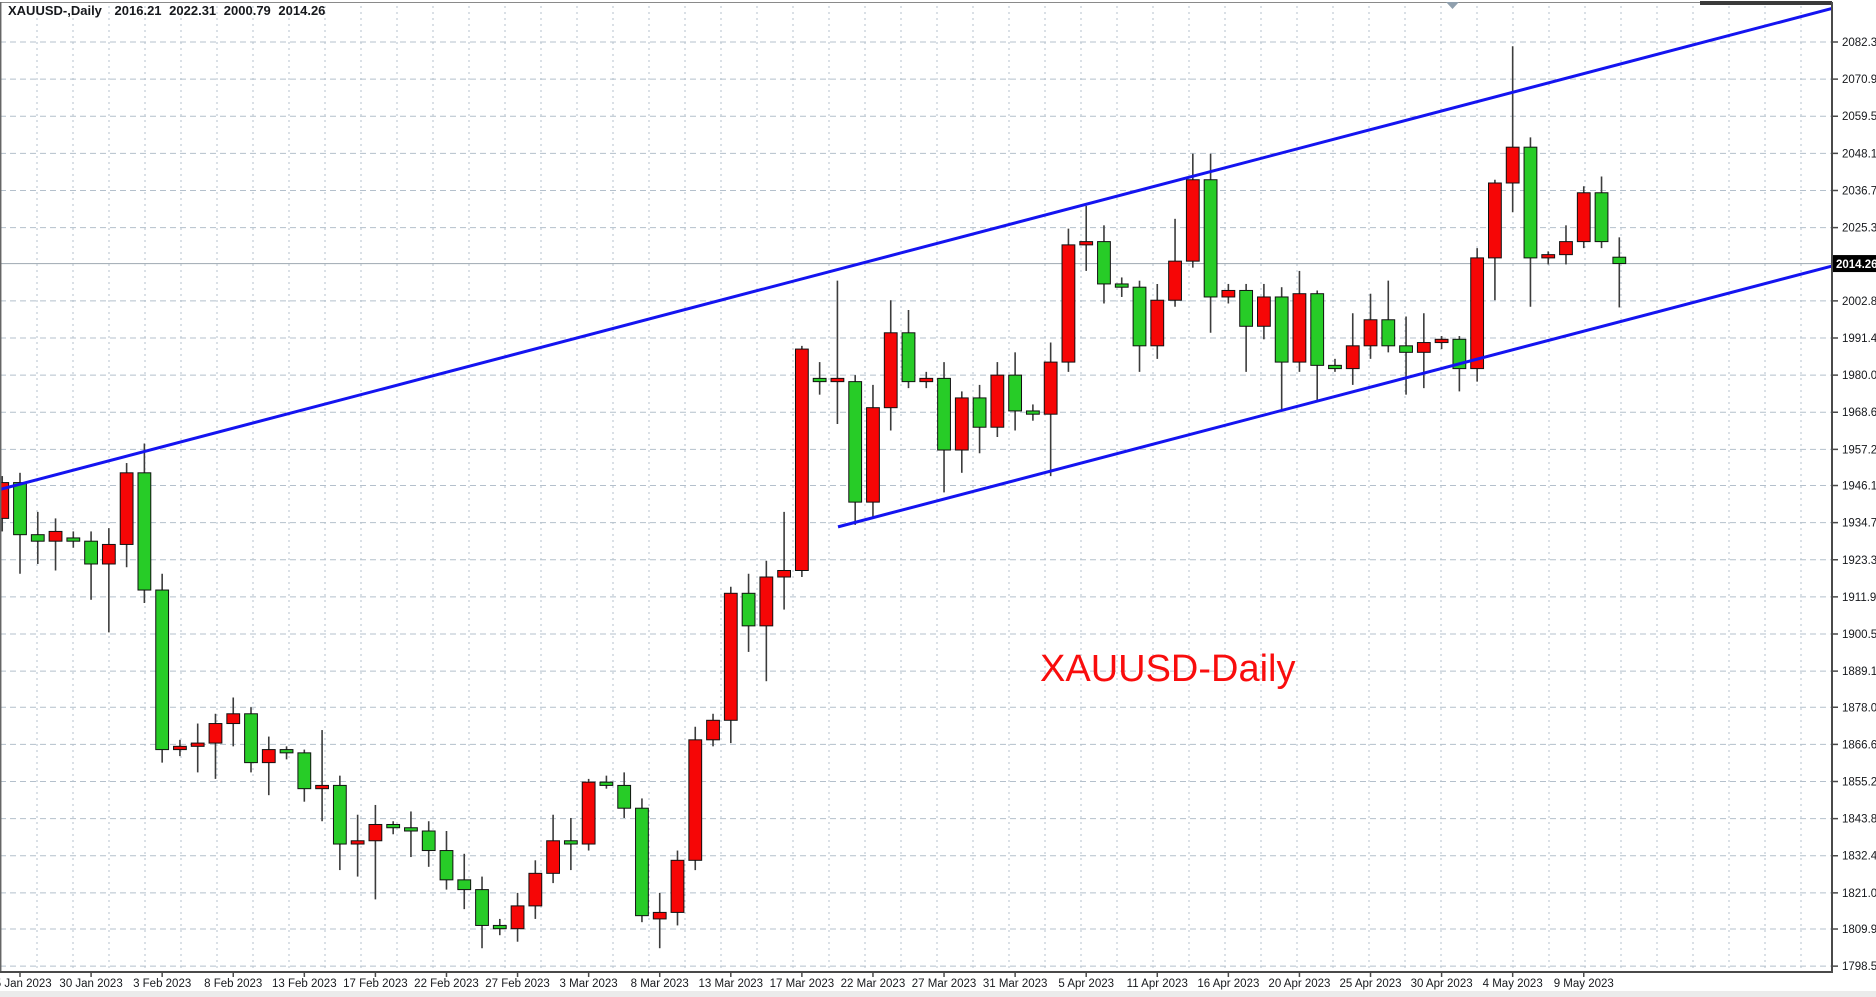 This screenshot has width=1876, height=997. I want to click on time-axis-label: 25 Apr 2023, so click(1371, 984).